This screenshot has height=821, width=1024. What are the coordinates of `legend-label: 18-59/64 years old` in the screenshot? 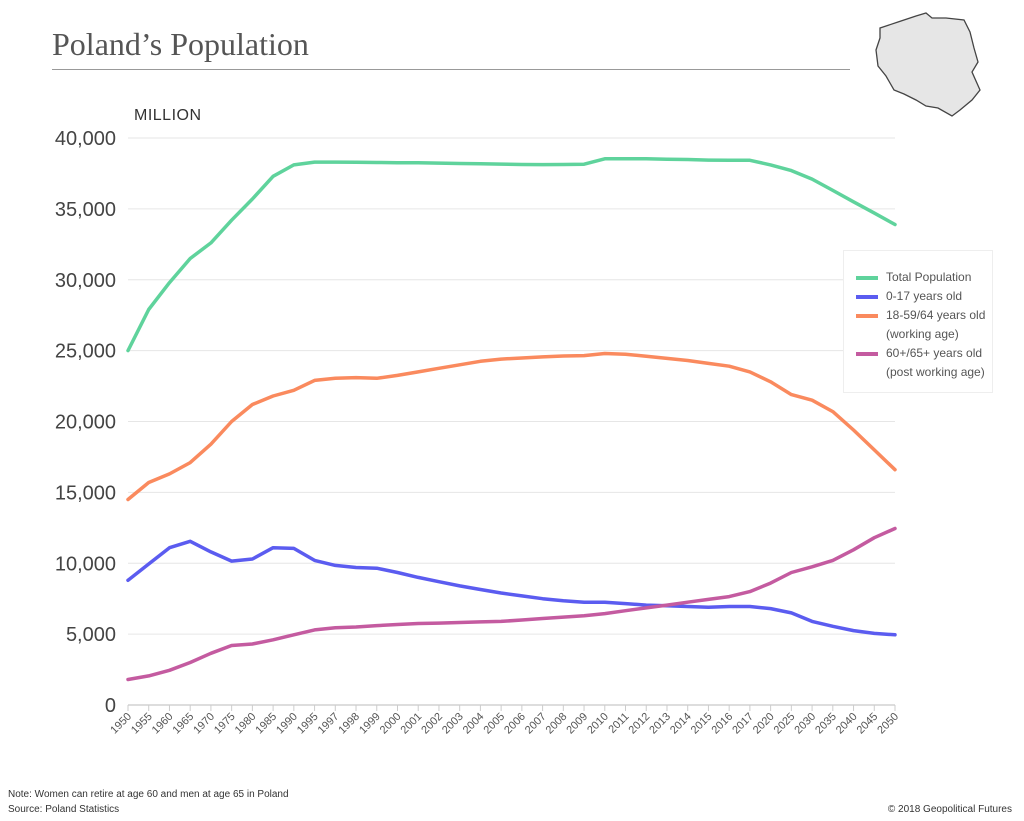 It's located at (936, 315).